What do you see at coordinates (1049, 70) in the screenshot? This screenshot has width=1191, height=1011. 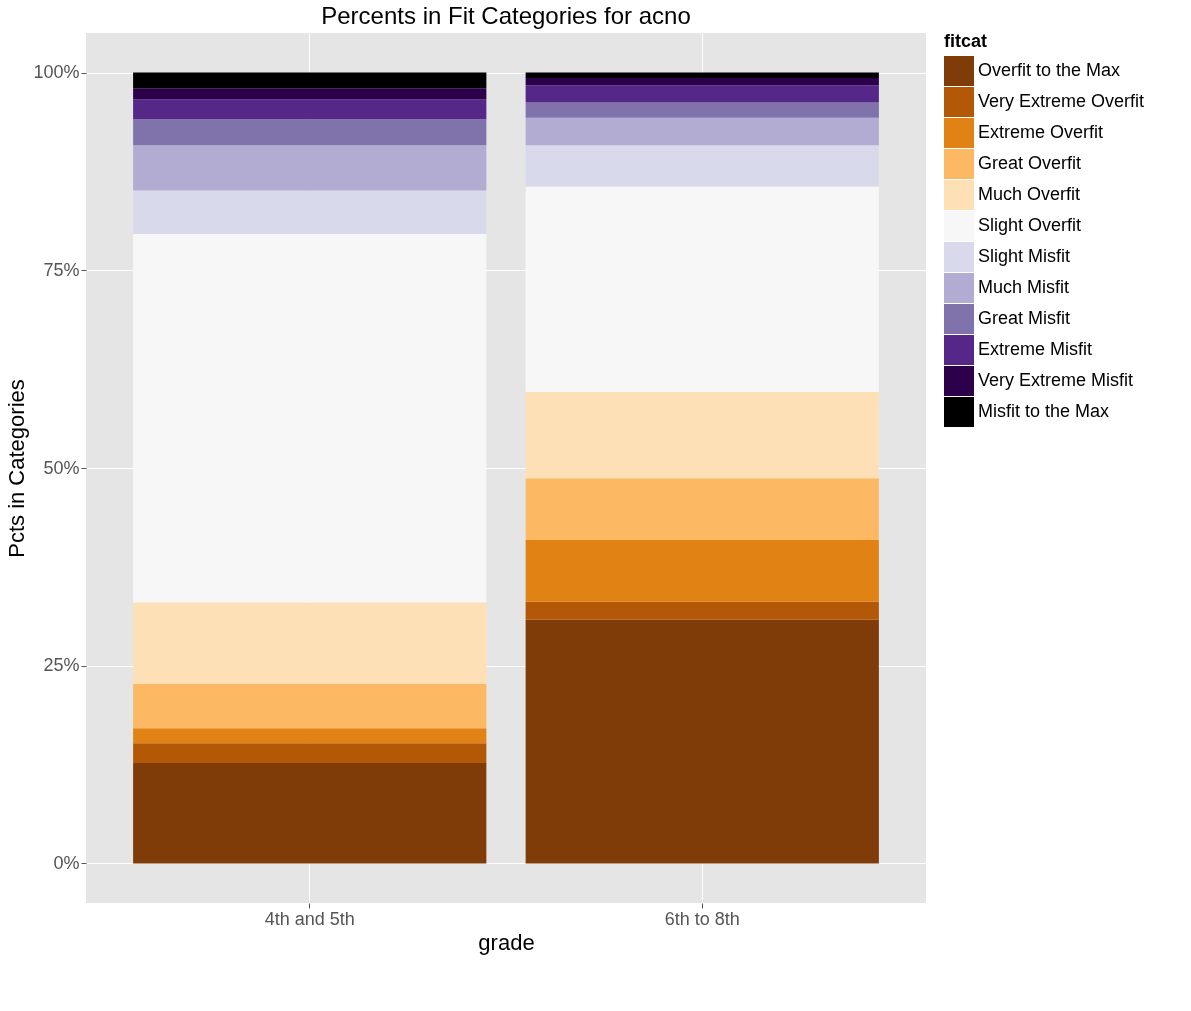 I see `legend-label: Overfit to the Max` at bounding box center [1049, 70].